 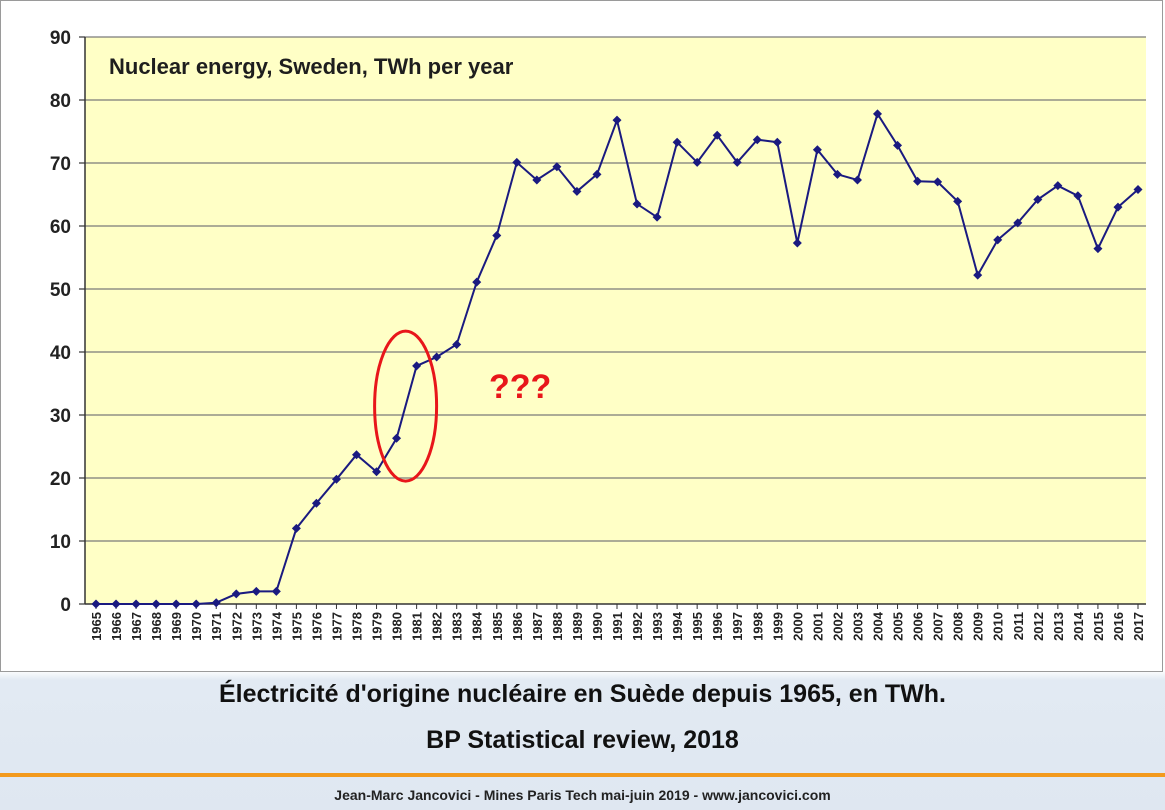 I want to click on data-point-1998, so click(x=757, y=140).